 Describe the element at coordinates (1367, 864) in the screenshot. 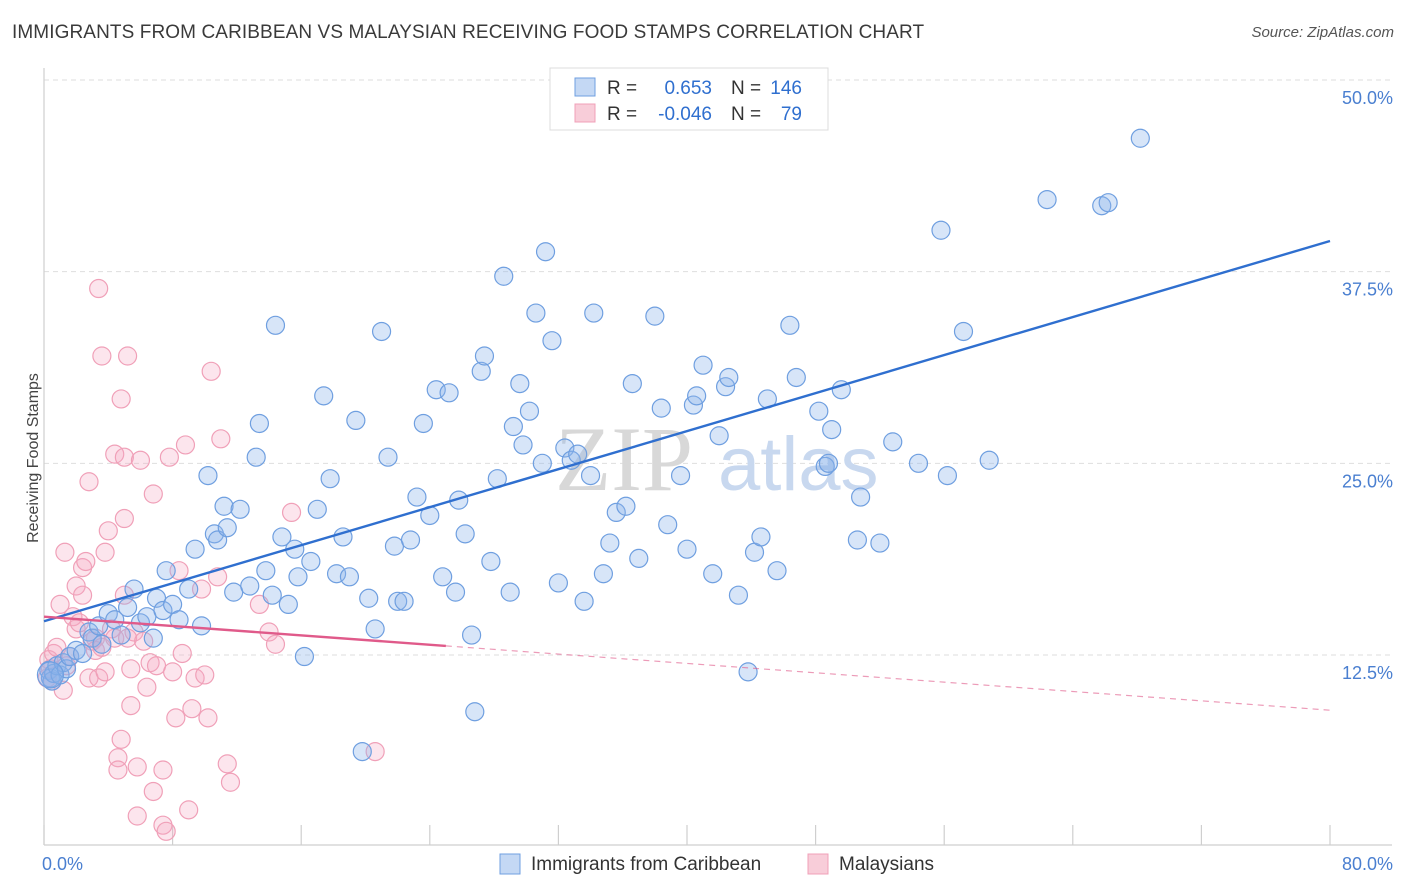

I see `x-tick-label-end: 80.0%` at that location.